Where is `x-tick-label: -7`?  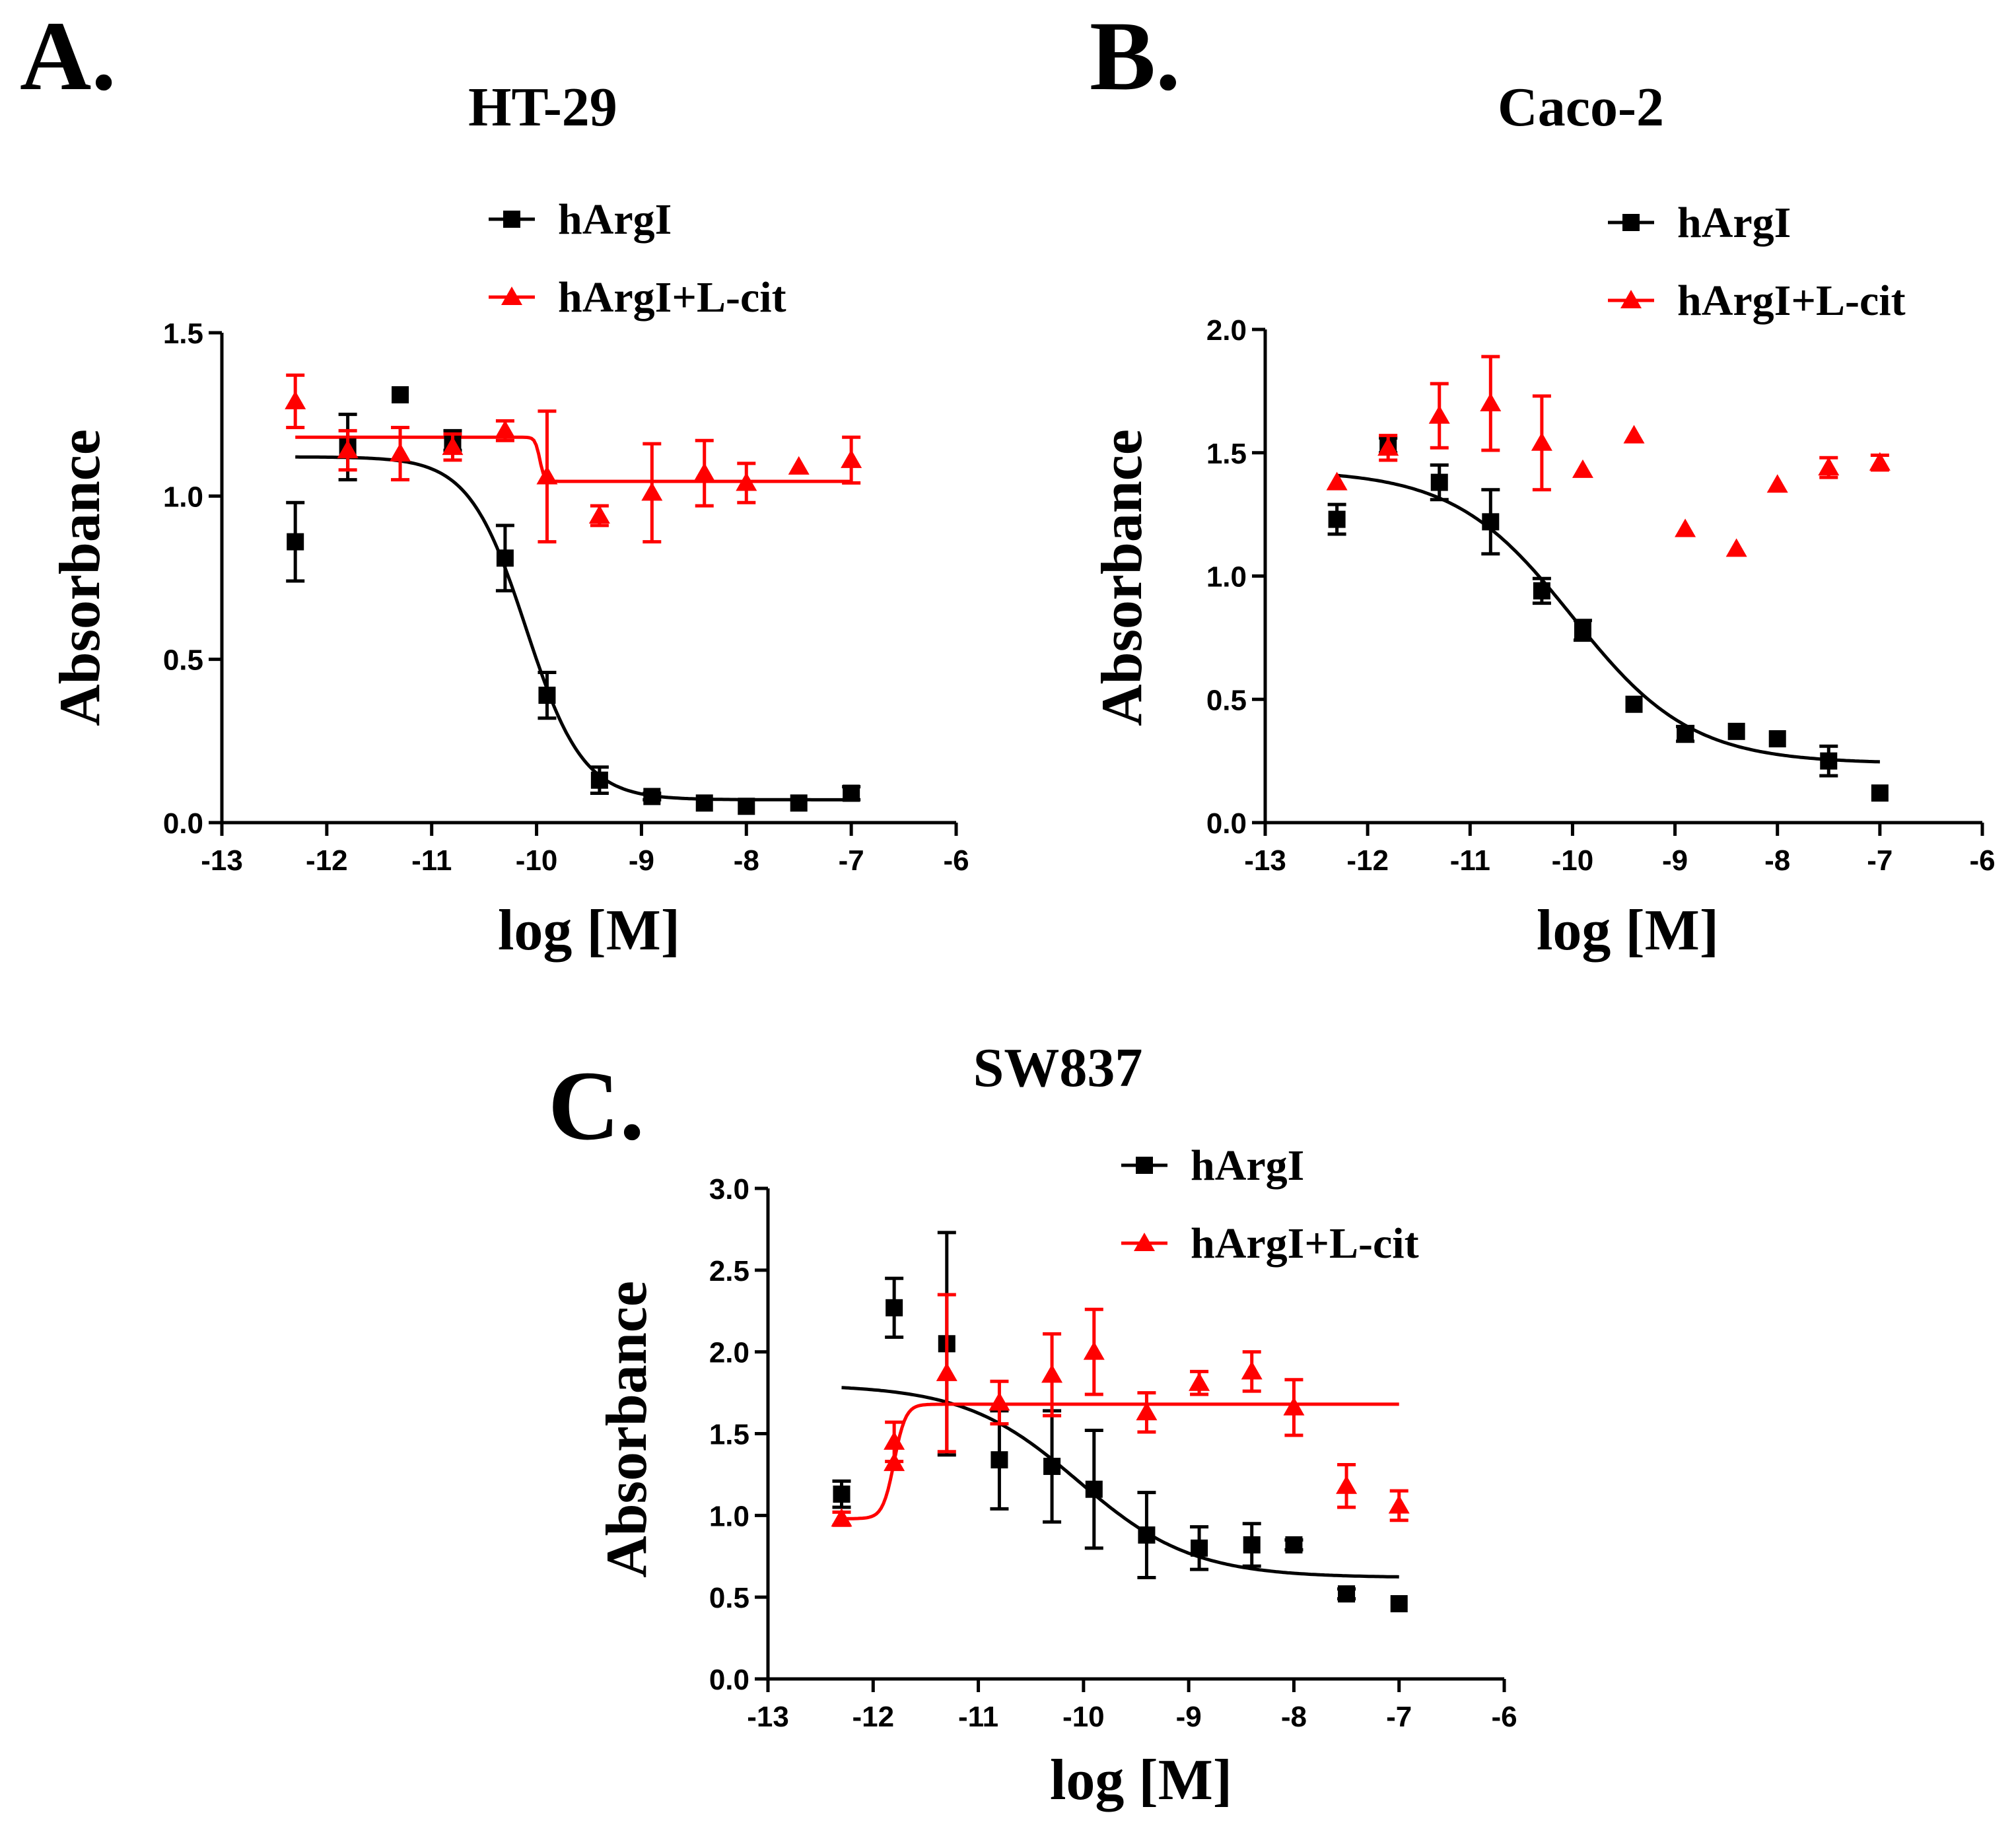 x-tick-label: -7 is located at coordinates (1399, 1717).